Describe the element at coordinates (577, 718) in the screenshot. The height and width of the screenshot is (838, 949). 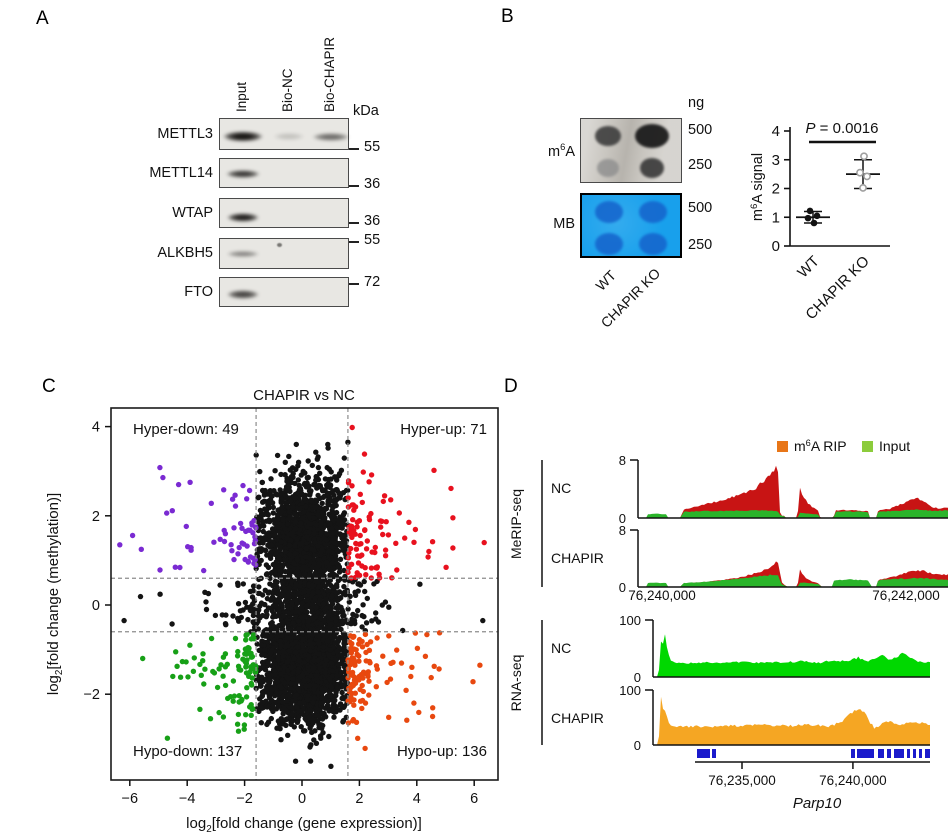
I see `track-label: CHAPIR` at that location.